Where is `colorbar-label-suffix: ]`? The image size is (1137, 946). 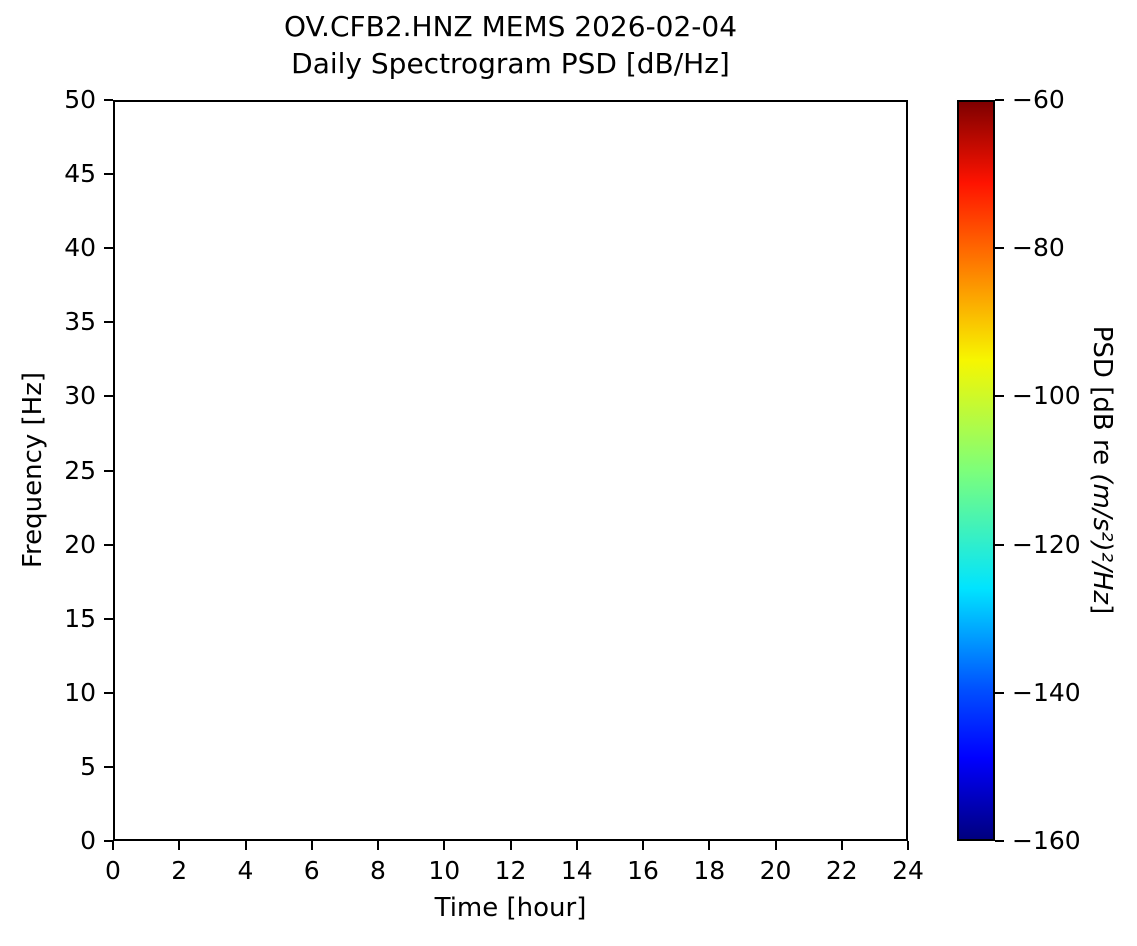 colorbar-label-suffix: ] is located at coordinates (1102, 609).